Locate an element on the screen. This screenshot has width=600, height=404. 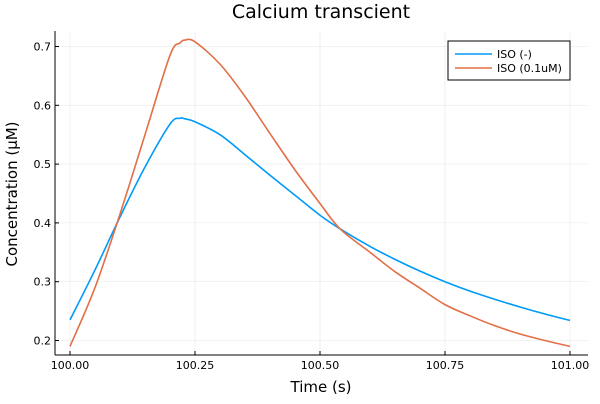
x-tick-label: 100.00 is located at coordinates (70, 365).